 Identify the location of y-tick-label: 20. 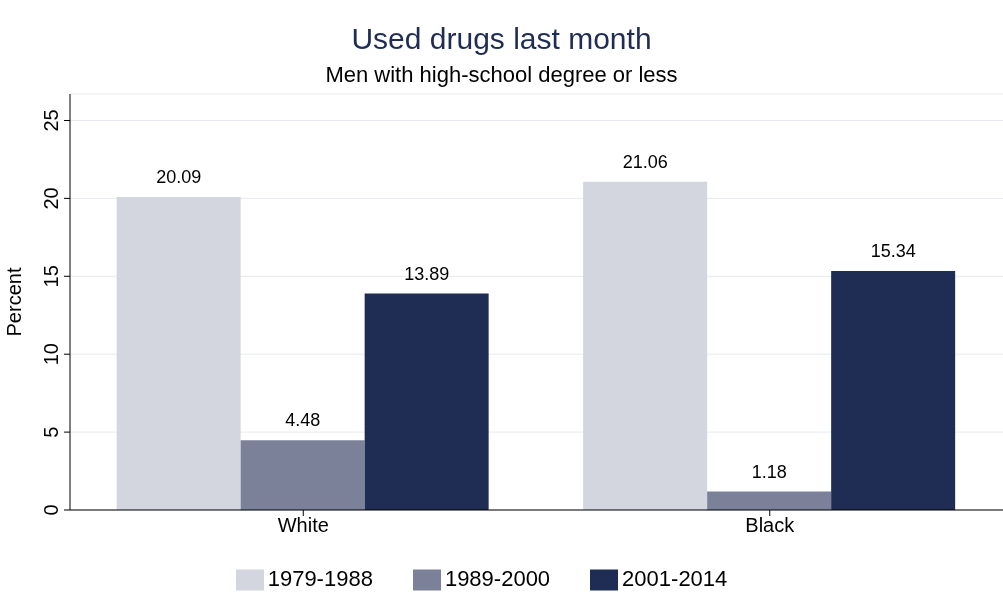
(51, 198).